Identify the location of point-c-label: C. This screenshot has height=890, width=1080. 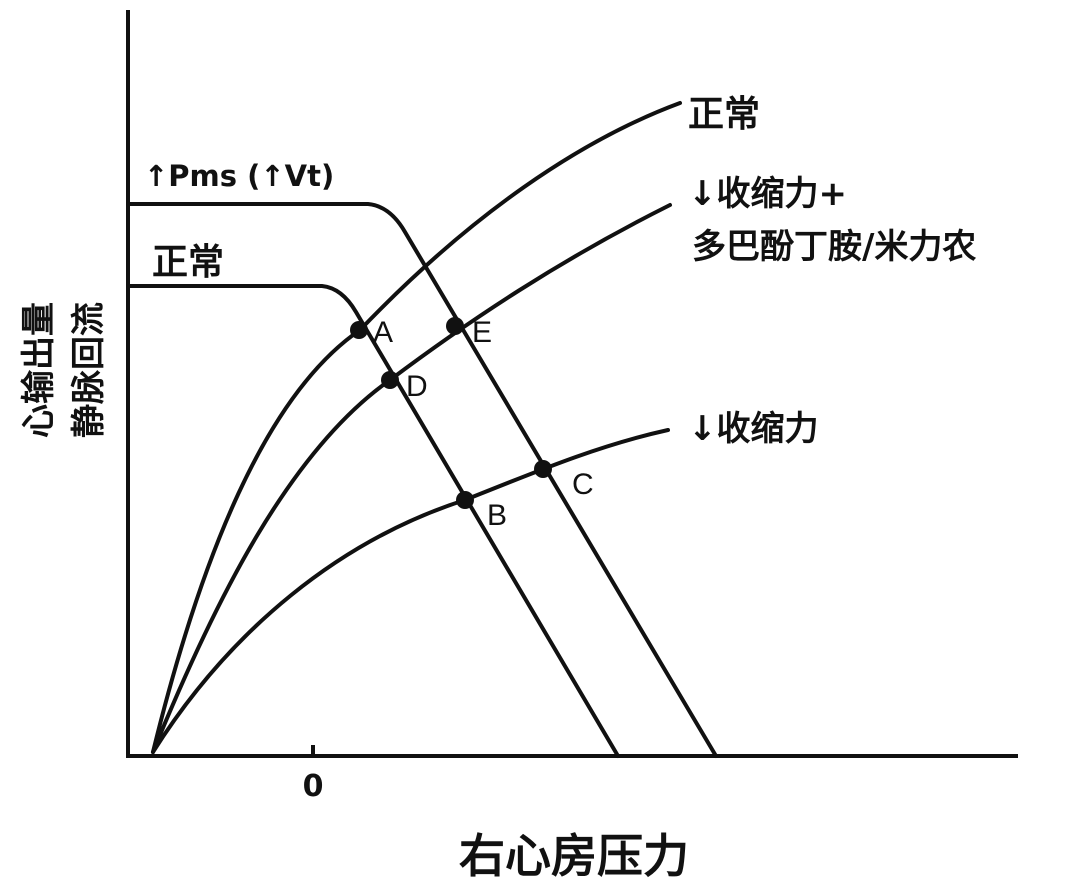
(583, 484).